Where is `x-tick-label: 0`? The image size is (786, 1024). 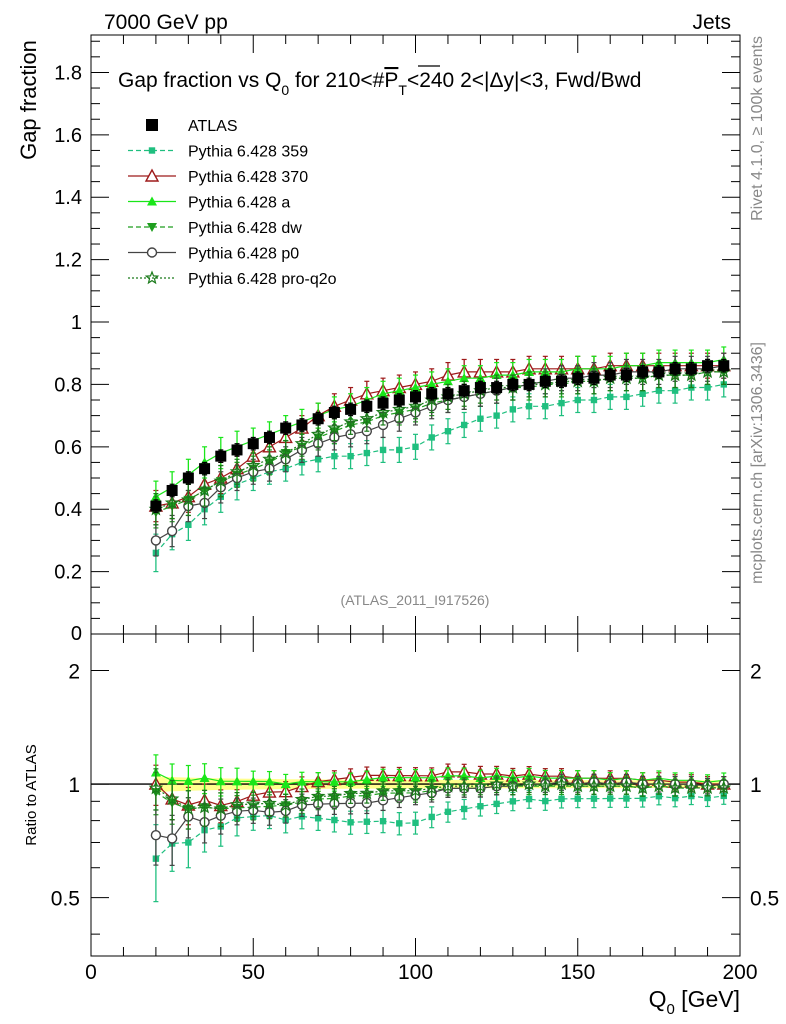
x-tick-label: 0 is located at coordinates (91, 972).